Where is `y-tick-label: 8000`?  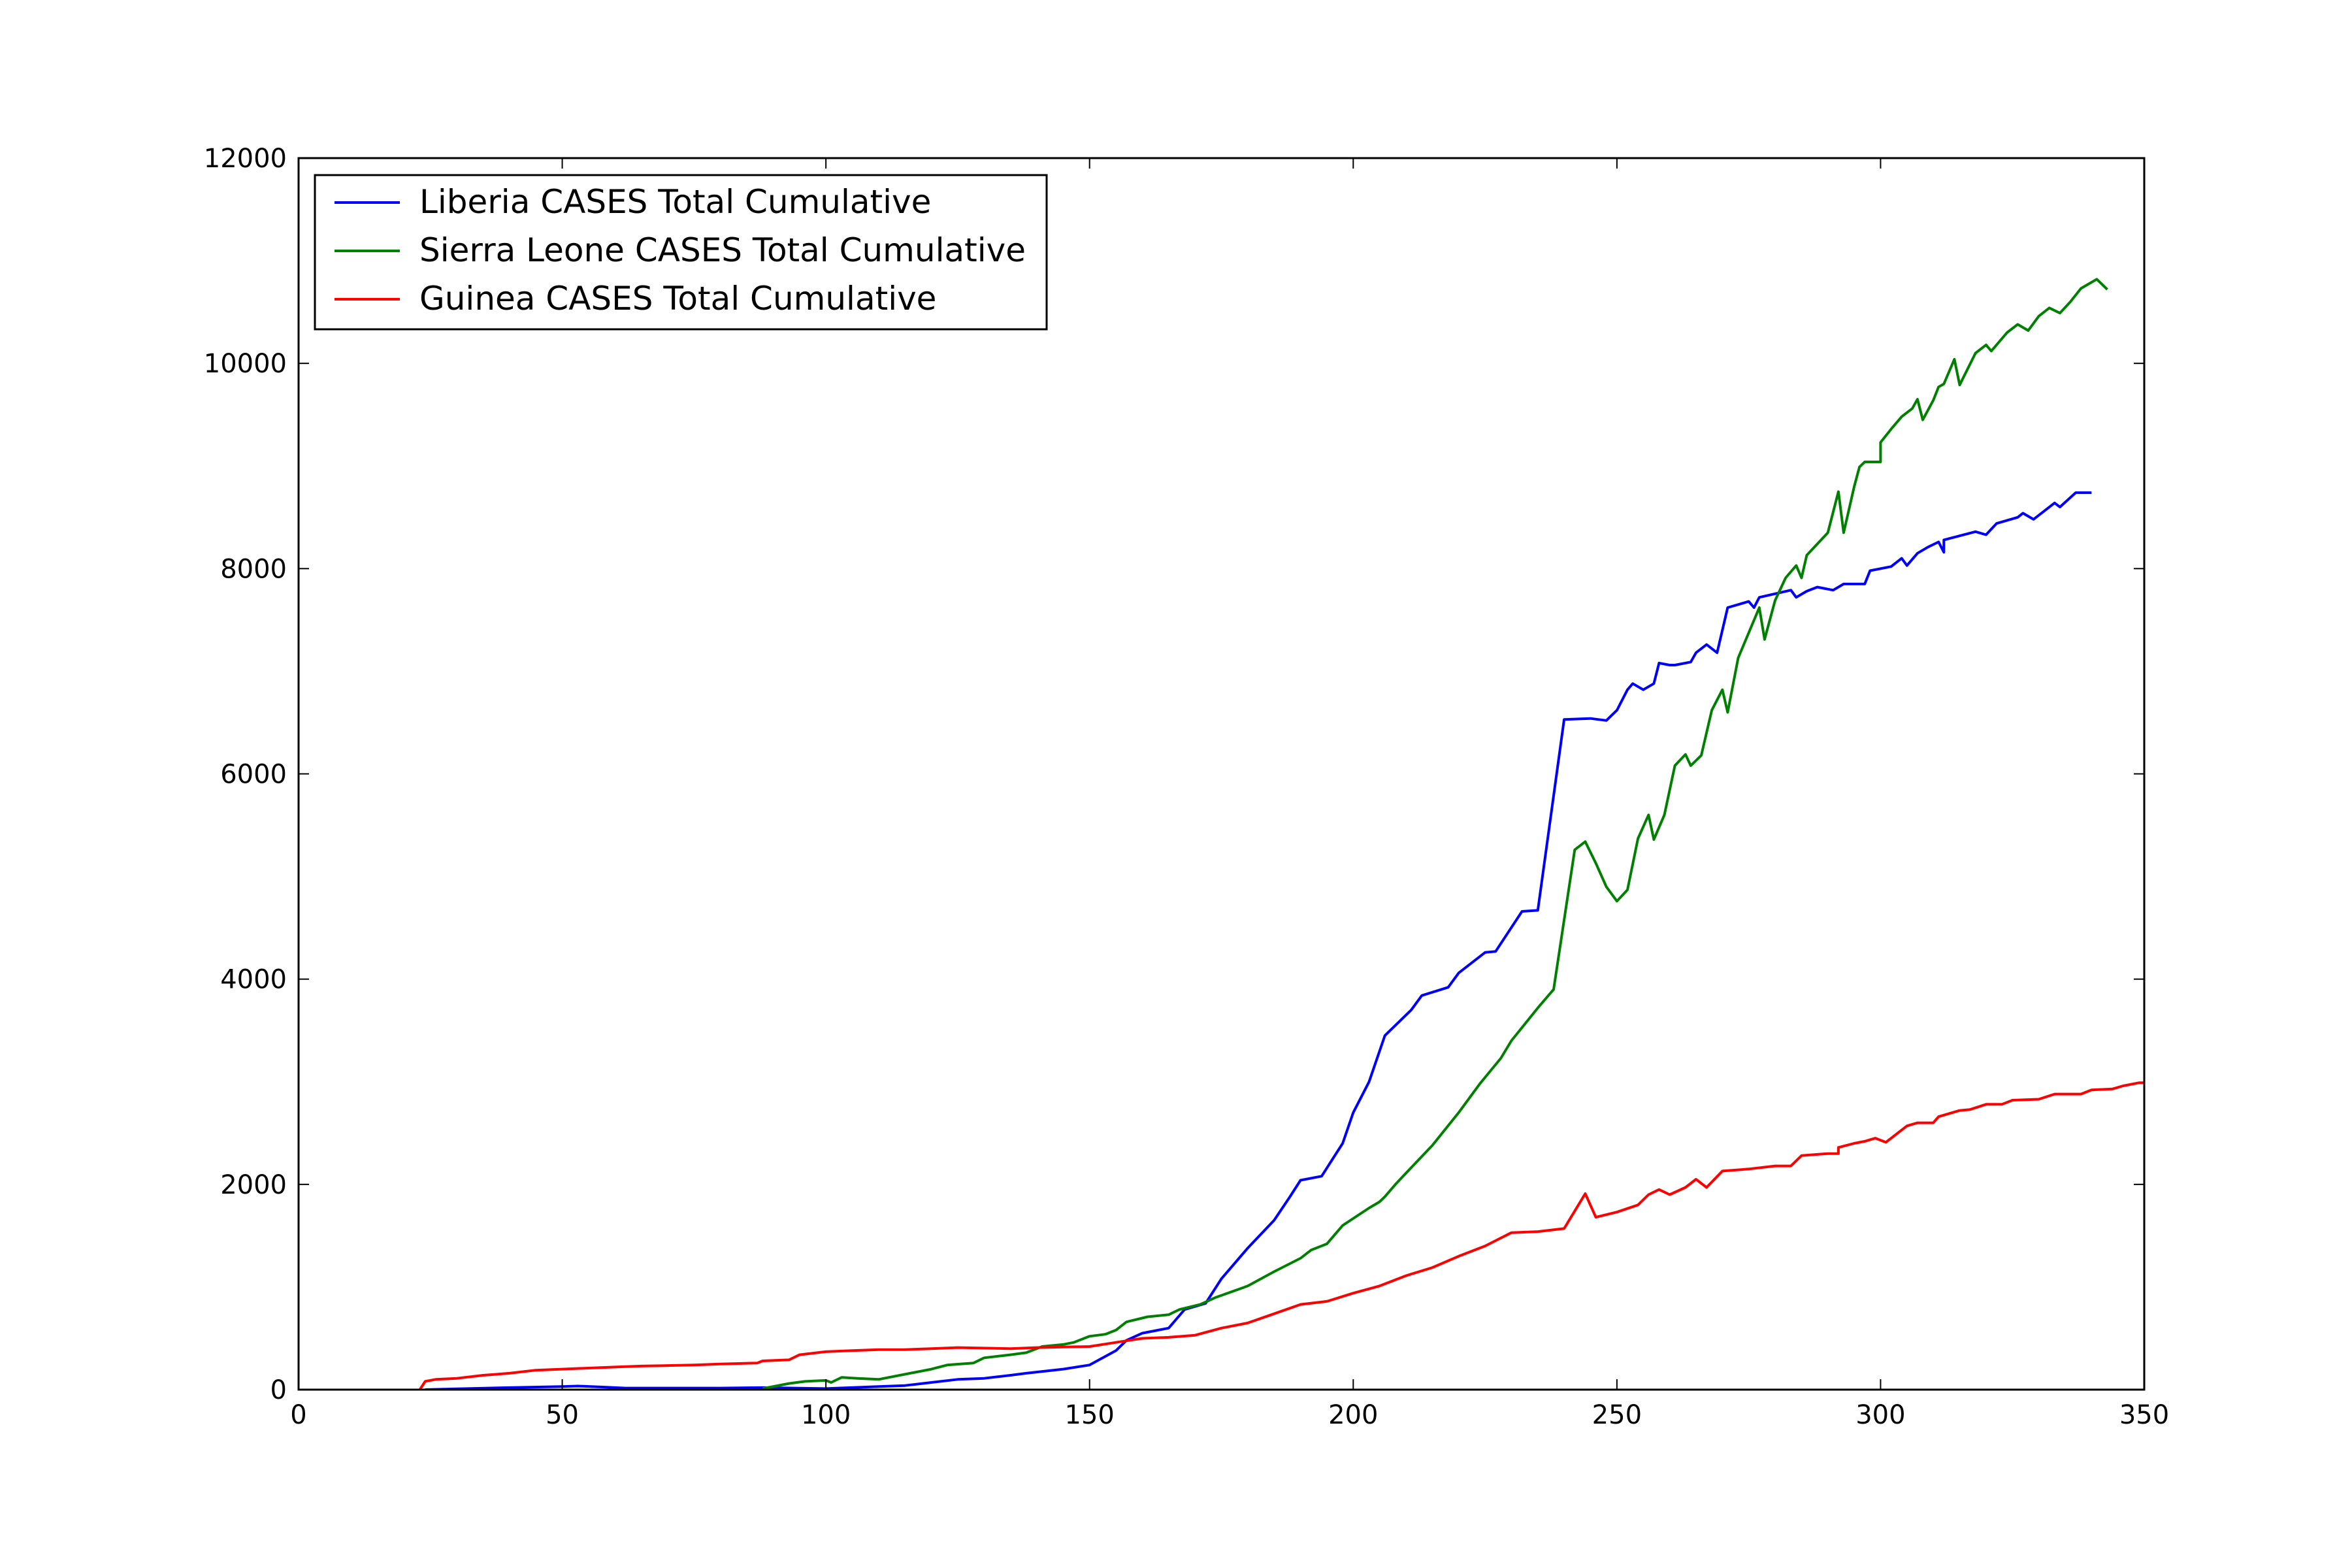 y-tick-label: 8000 is located at coordinates (253, 569).